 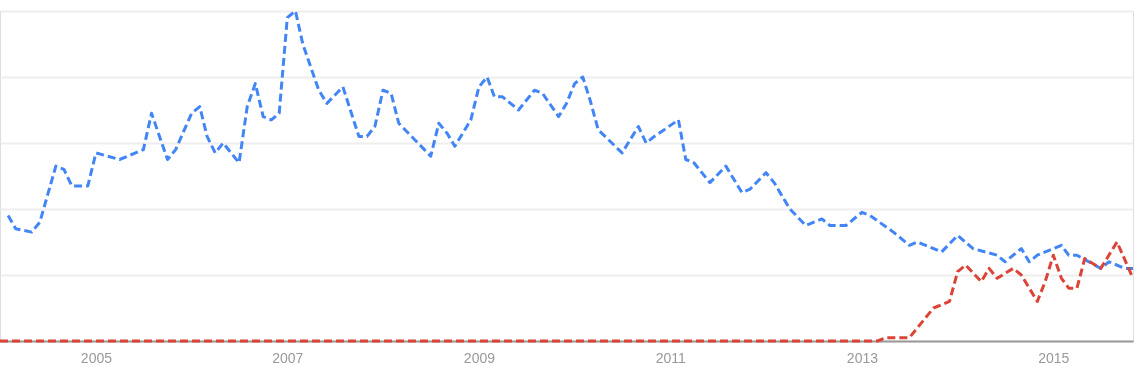 What do you see at coordinates (1054, 357) in the screenshot?
I see `x-tick-label: 2015` at bounding box center [1054, 357].